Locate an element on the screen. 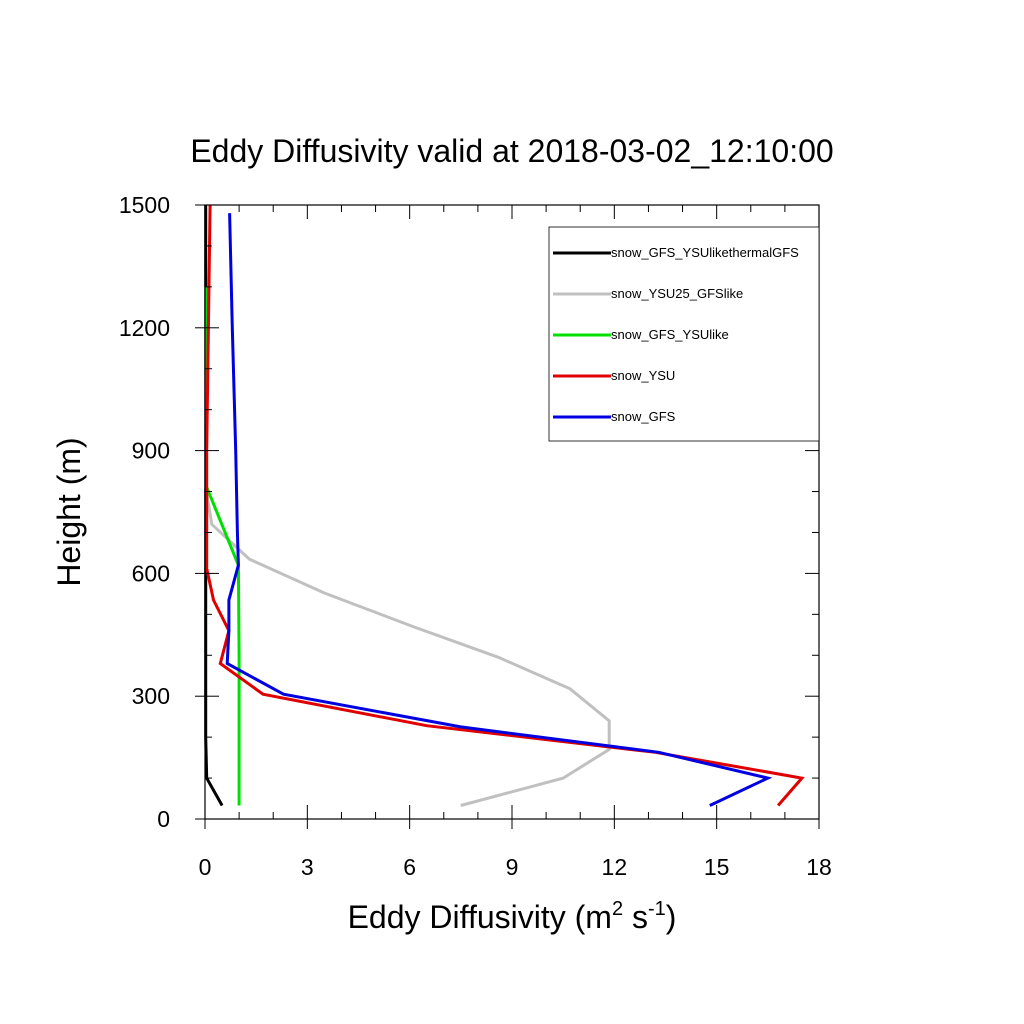 This screenshot has height=1024, width=1024. x-axis-label-end: ) is located at coordinates (671, 917).